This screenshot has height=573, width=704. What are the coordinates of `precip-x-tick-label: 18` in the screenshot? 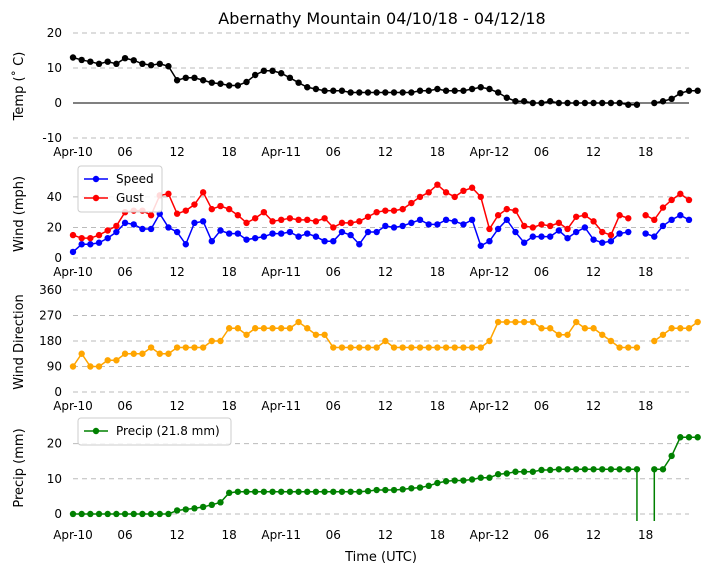 It's located at (645, 535).